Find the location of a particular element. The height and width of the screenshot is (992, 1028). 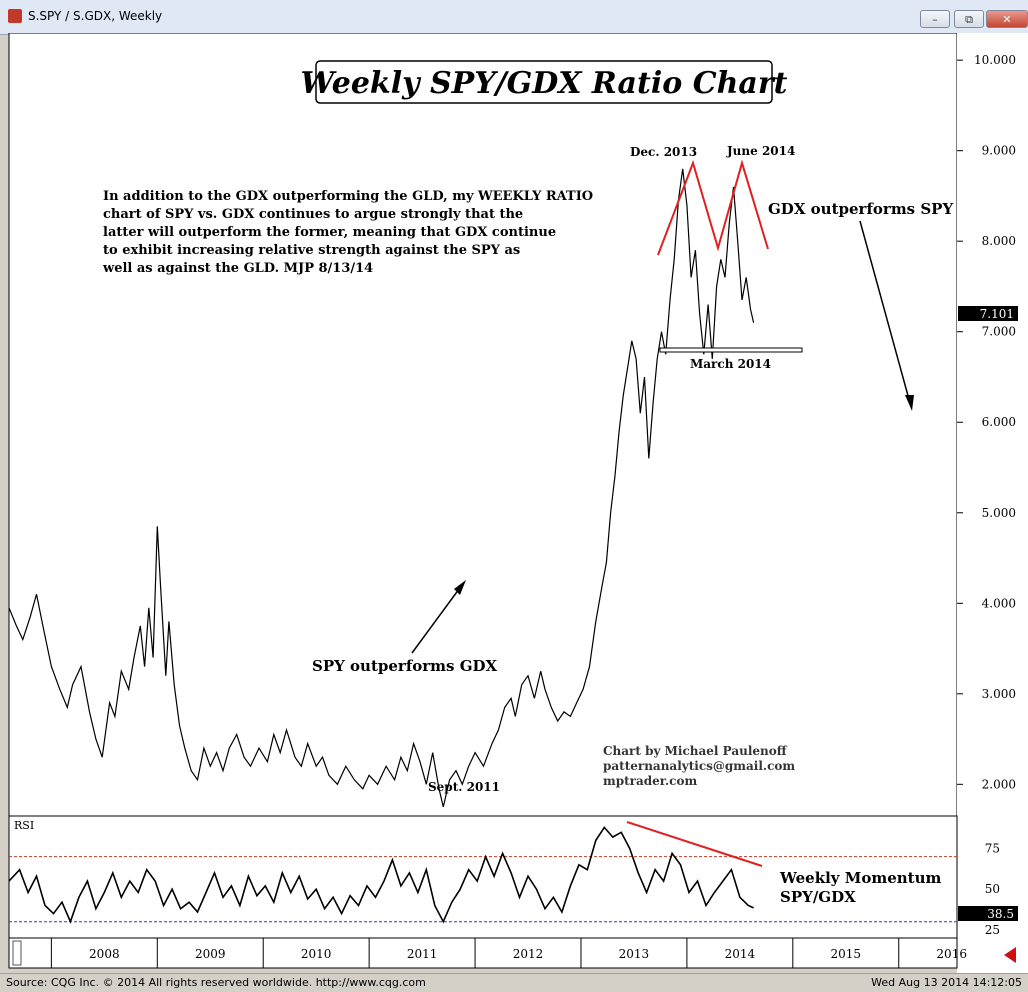

y-tick-label: 8.000 is located at coordinates (999, 241).